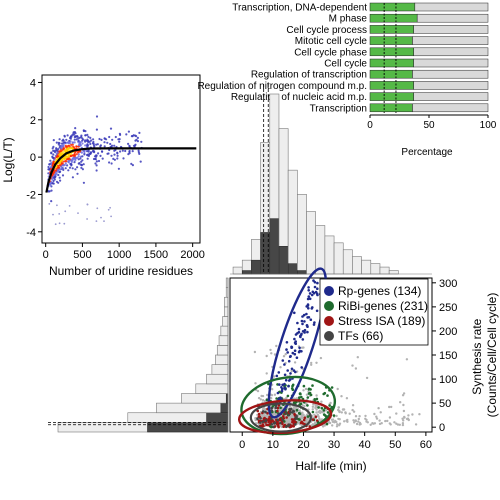 The image size is (500, 500). Describe the element at coordinates (427, 152) in the screenshot. I see `go-x-label: Percentage` at that location.